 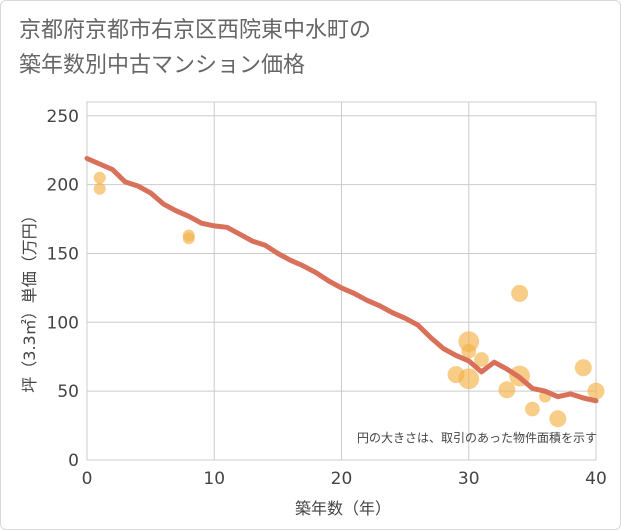 What do you see at coordinates (596, 479) in the screenshot?
I see `x-tick-label: 40` at bounding box center [596, 479].